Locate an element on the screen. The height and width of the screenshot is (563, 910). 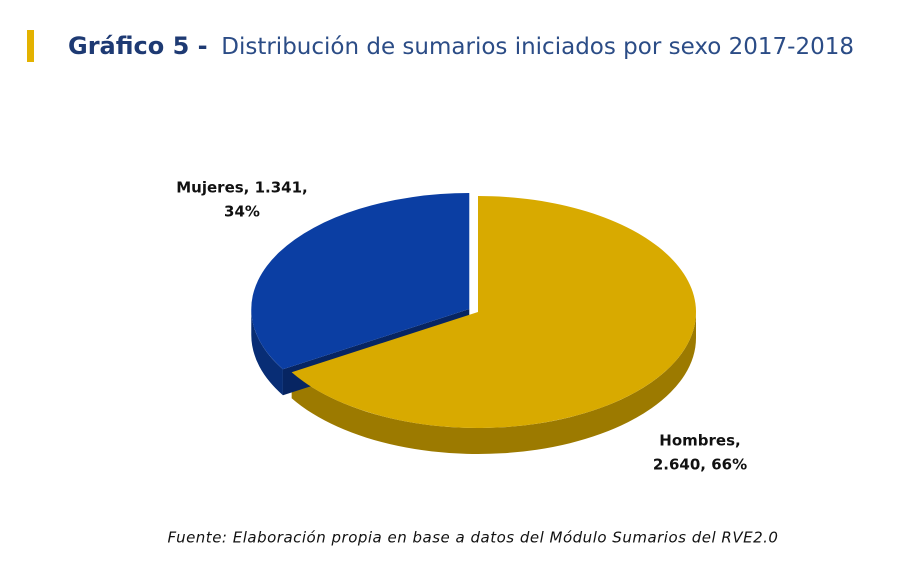
data-label: 2.640, 66% is located at coordinates (700, 465).